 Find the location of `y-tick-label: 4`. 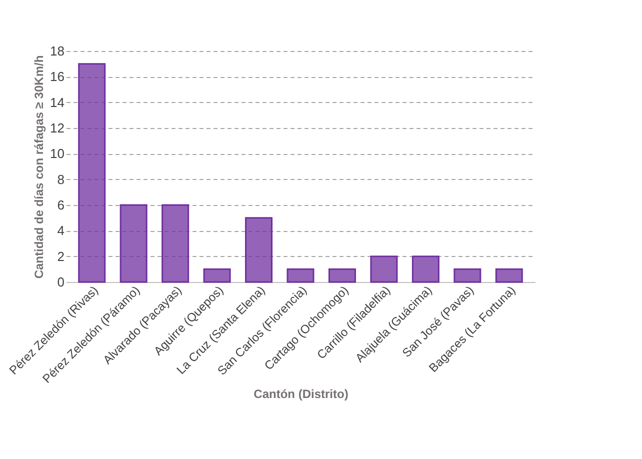

y-tick-label: 4 is located at coordinates (60, 230).